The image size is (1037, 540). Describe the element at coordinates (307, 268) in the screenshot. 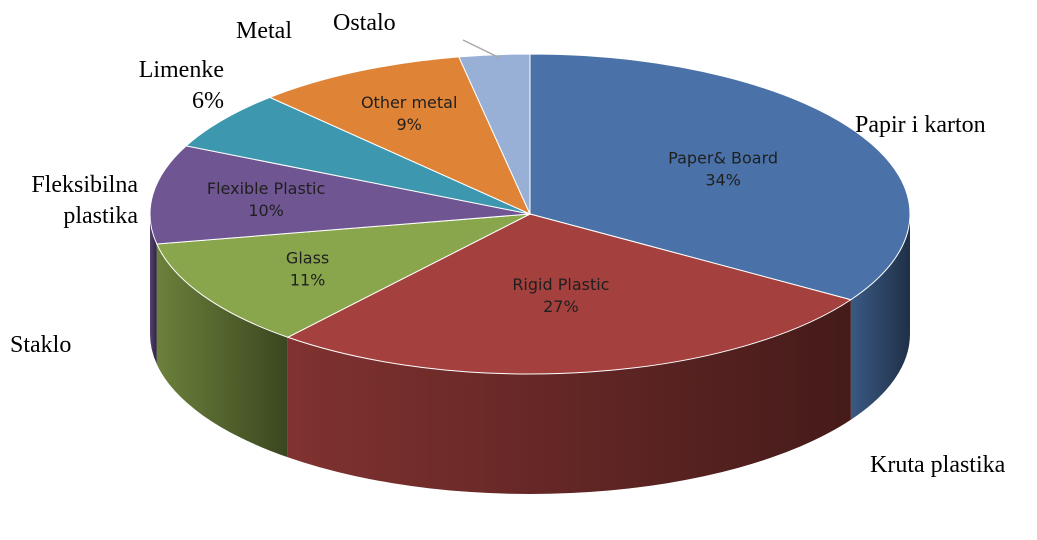

I see `slice-label-glass: Glass 11%` at that location.